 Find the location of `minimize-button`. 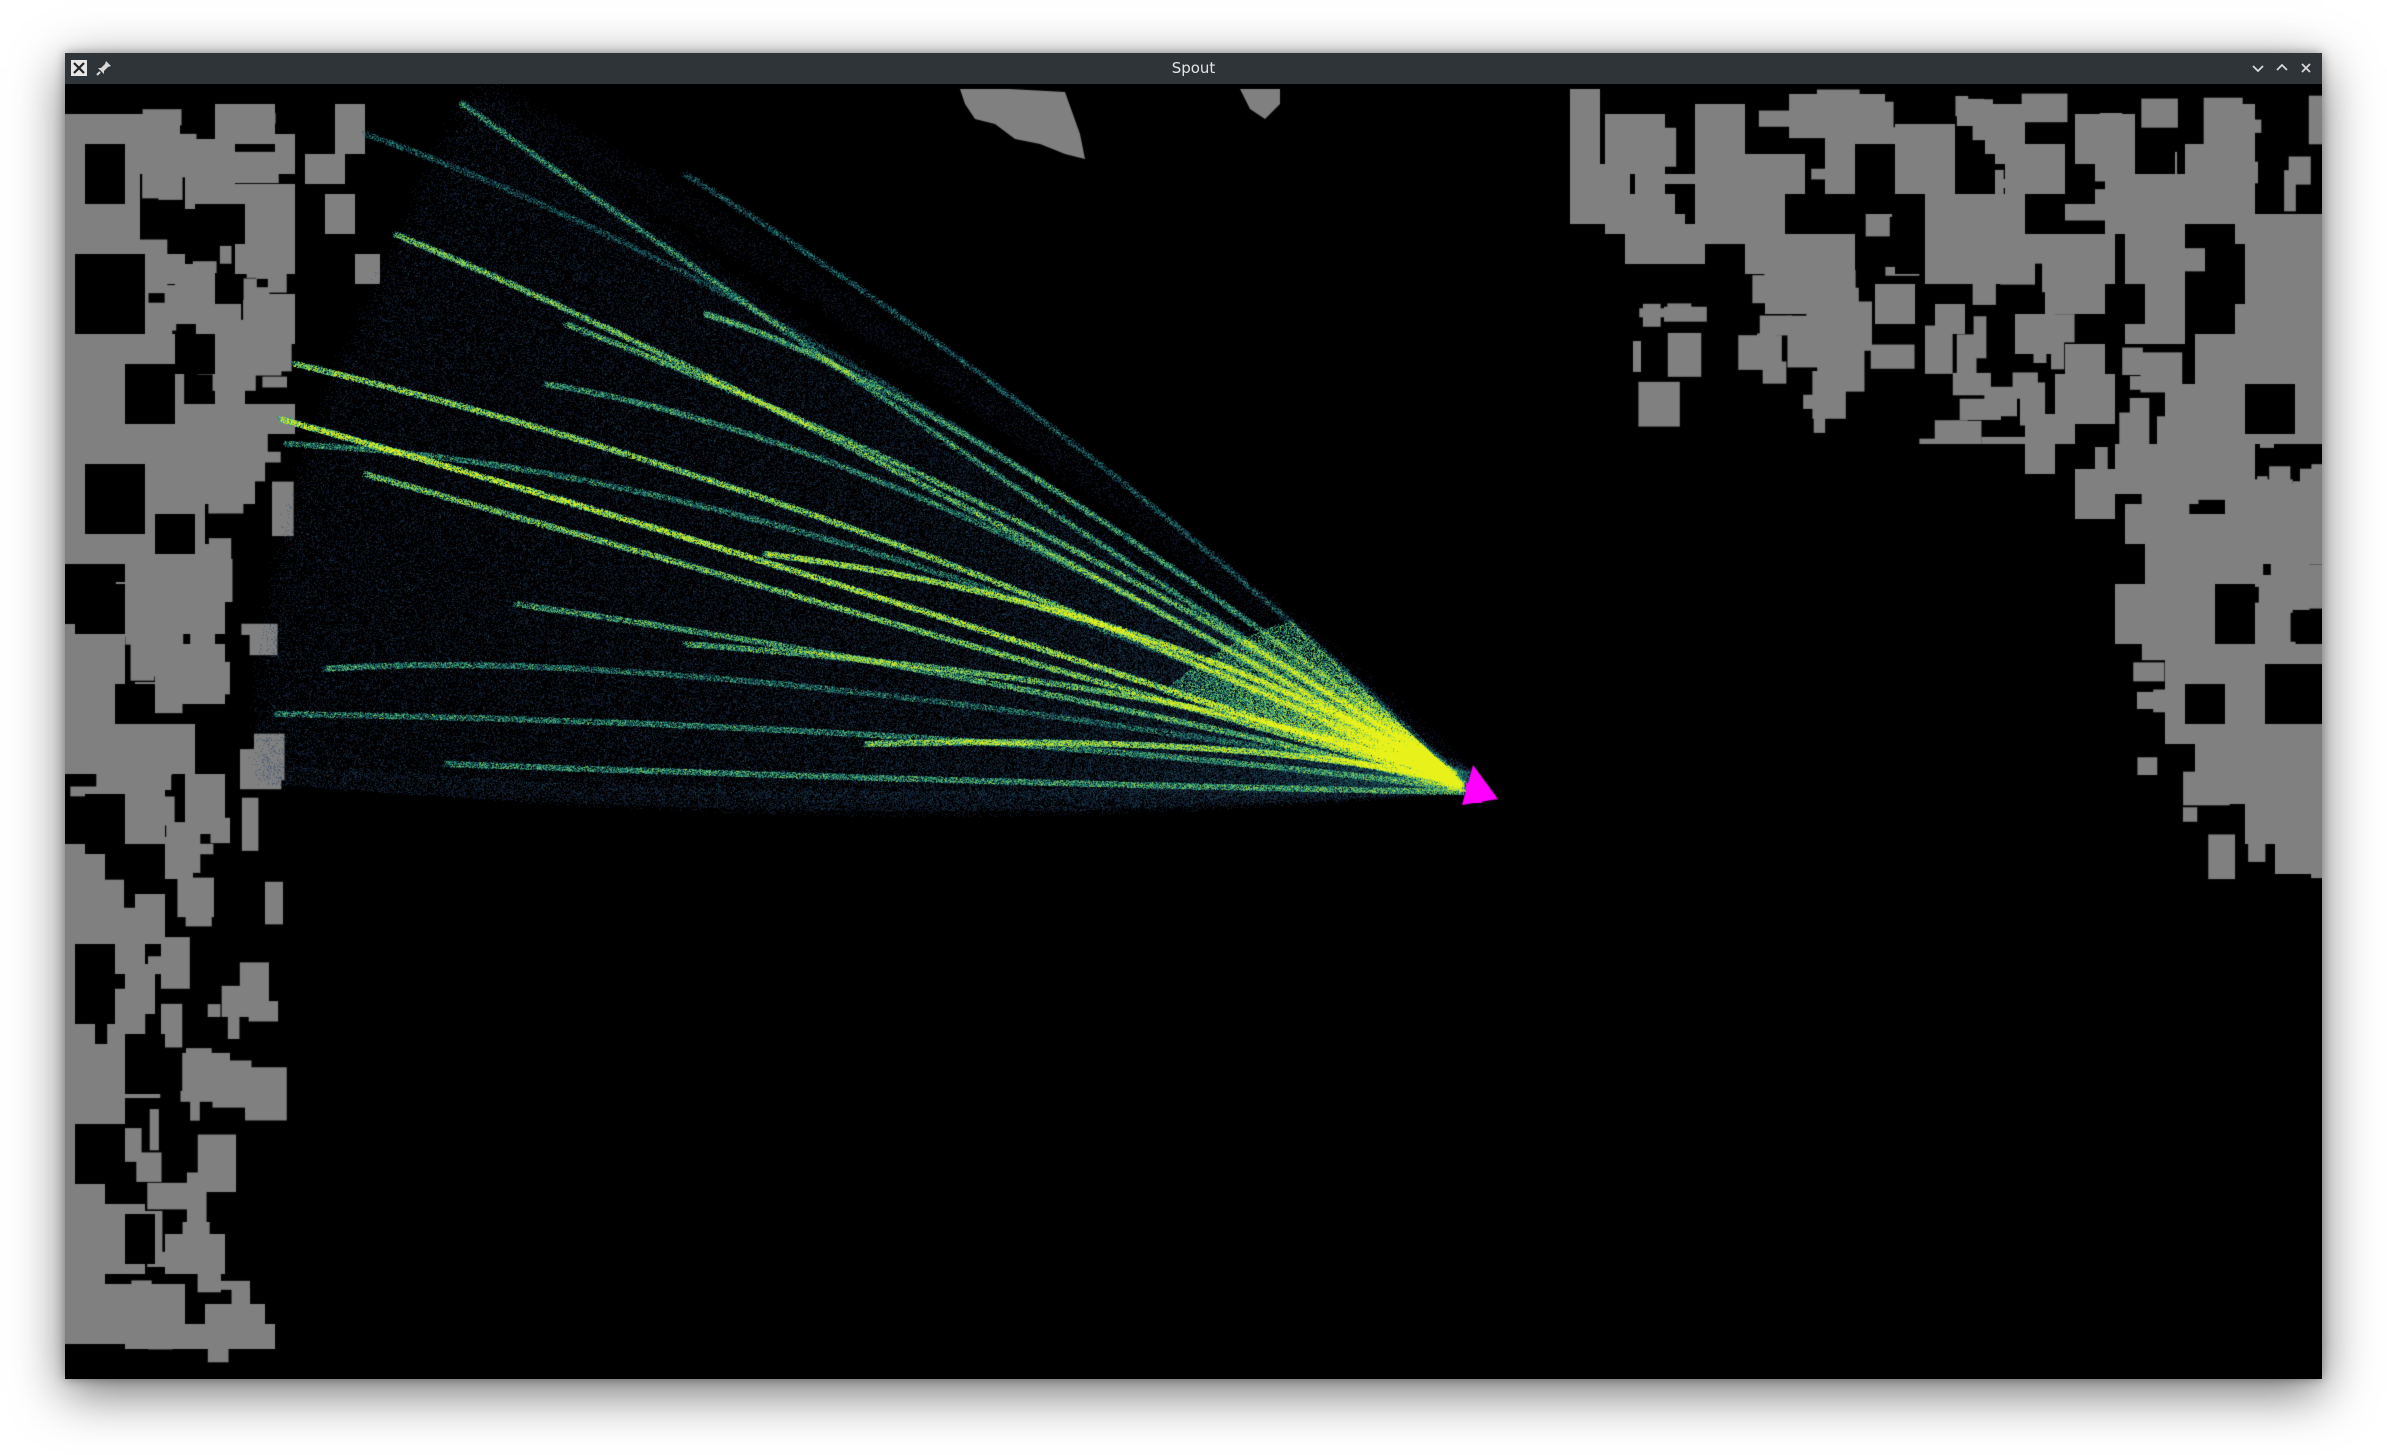

minimize-button is located at coordinates (2258, 68).